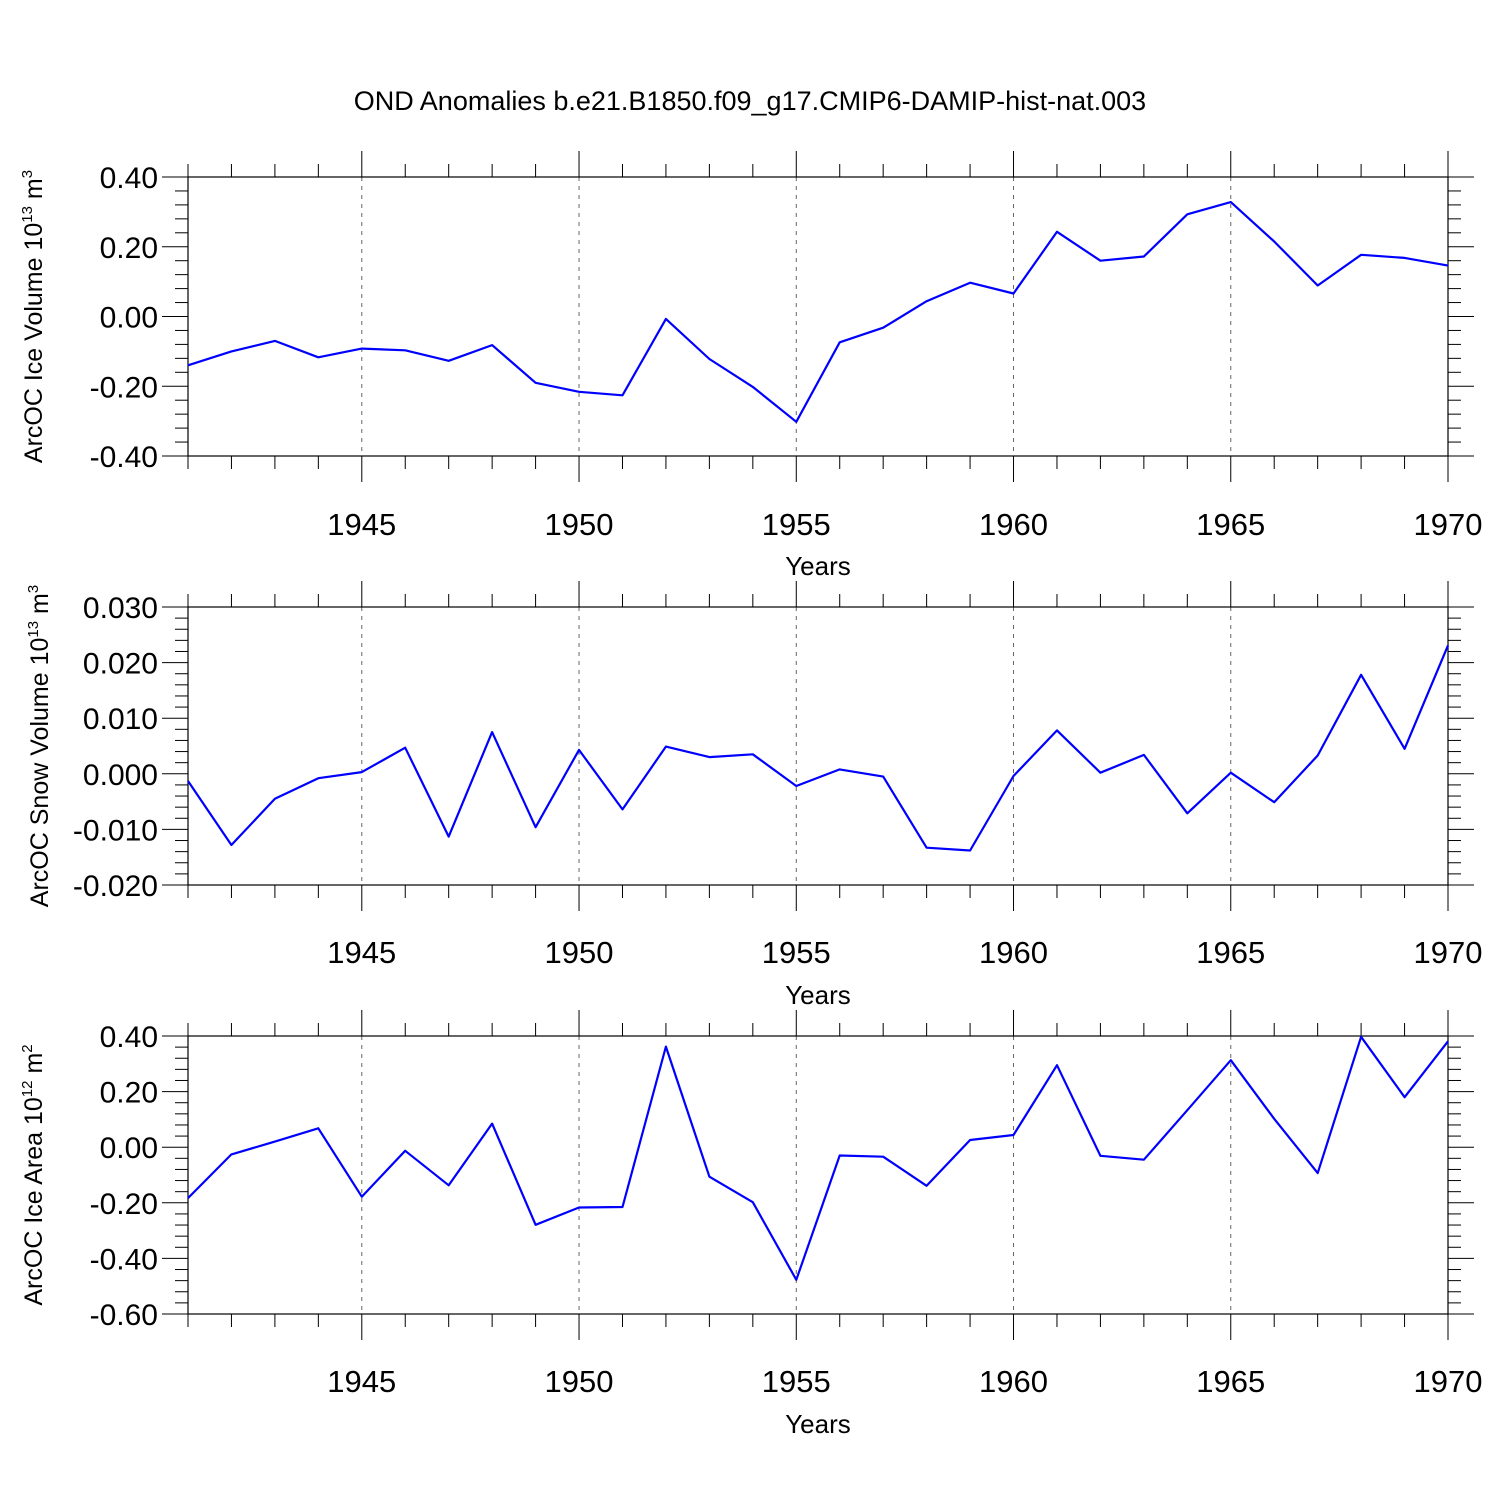 This screenshot has height=1505, width=1500. What do you see at coordinates (124, 1315) in the screenshot?
I see `y-tick-label: -0.60` at bounding box center [124, 1315].